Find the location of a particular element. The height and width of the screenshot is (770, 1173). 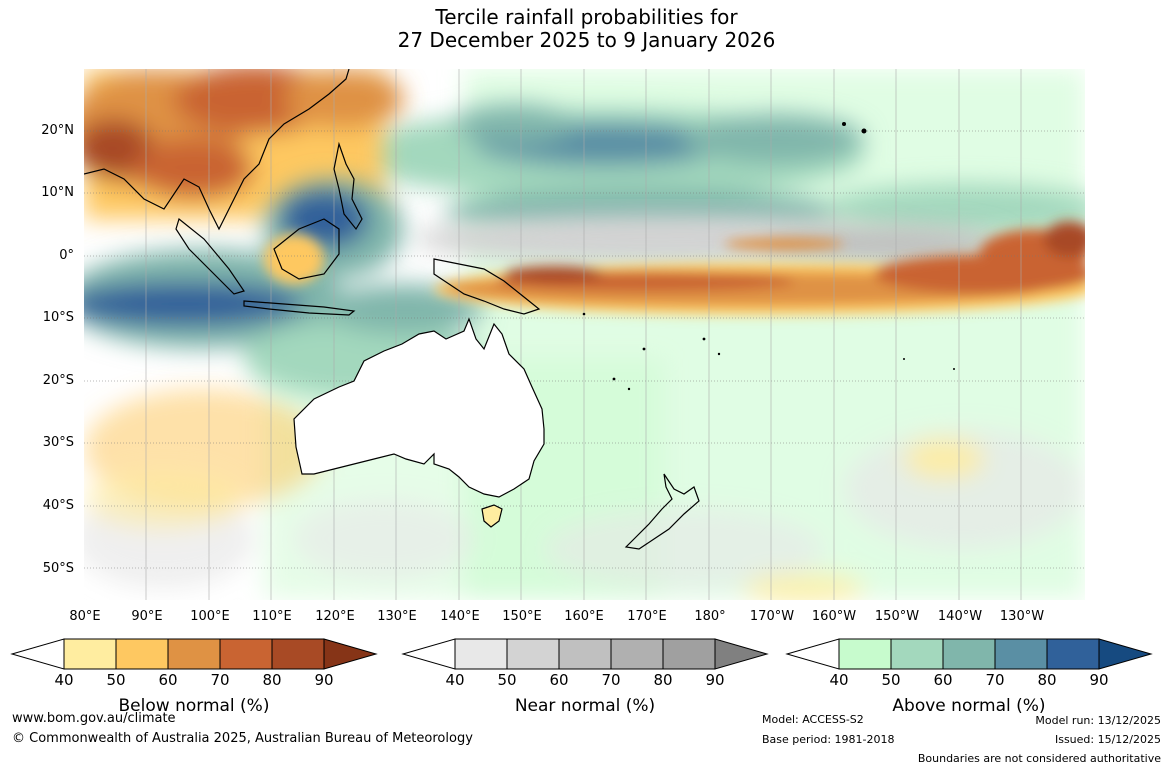

lat-label-20n: 20°N is located at coordinates (57, 130).